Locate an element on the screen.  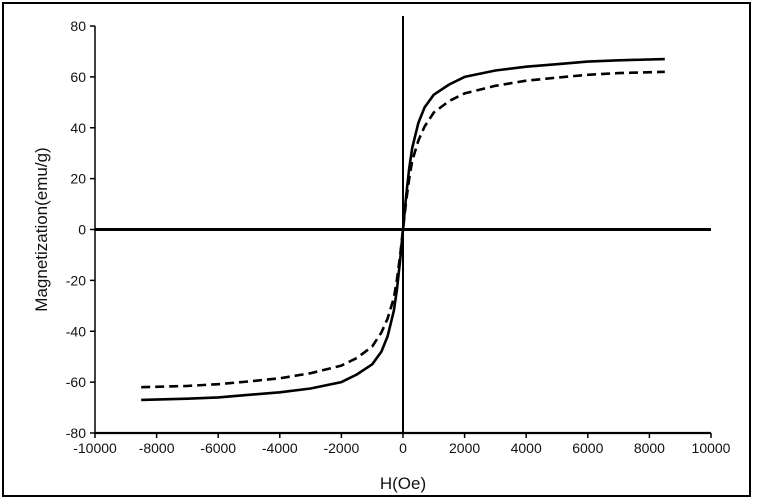
x-tick-label: 2000 is located at coordinates (464, 448).